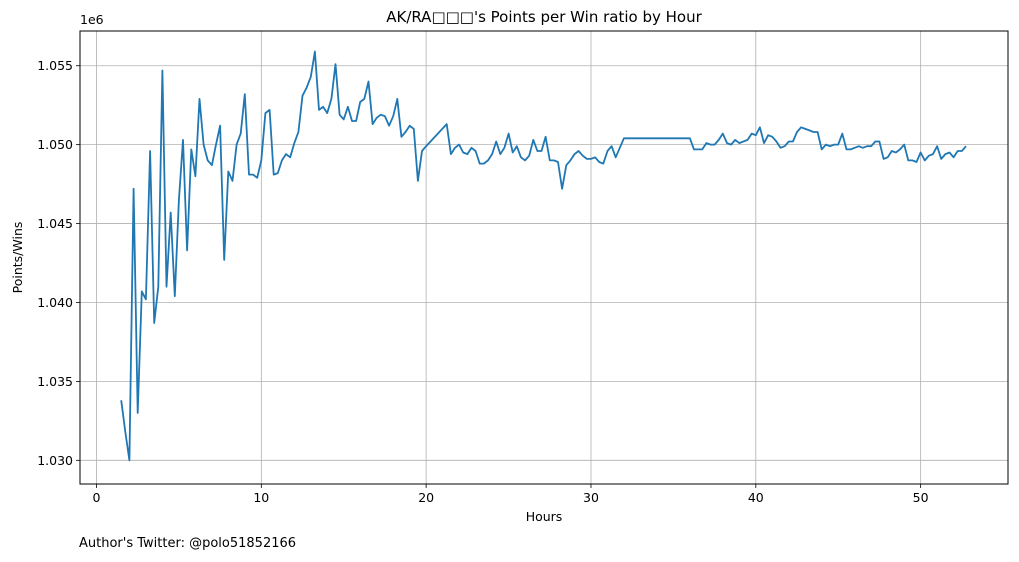 The width and height of the screenshot is (1019, 562). Describe the element at coordinates (511, 494) in the screenshot. I see `x-axis-ticks: 0 10 20 30 40 50` at that location.